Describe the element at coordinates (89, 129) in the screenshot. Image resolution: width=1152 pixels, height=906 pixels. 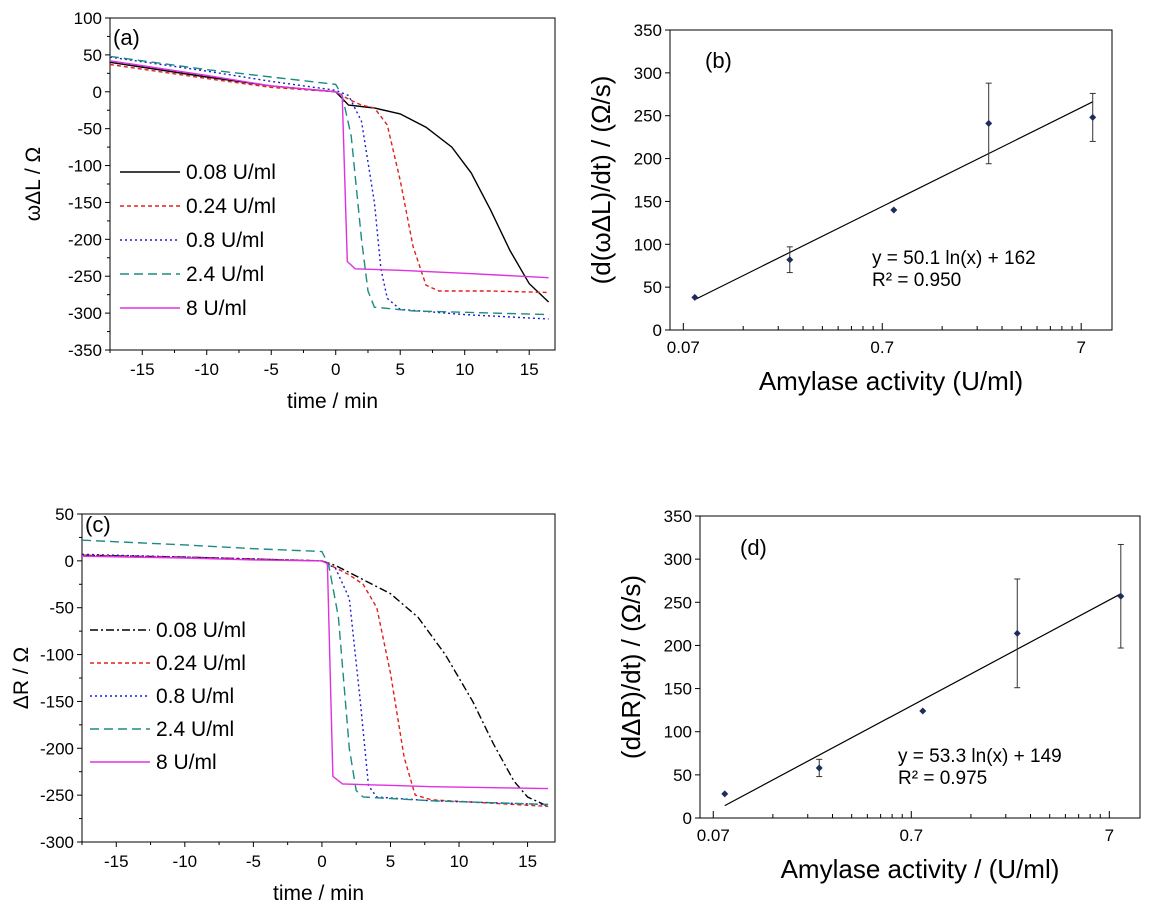
I see `y-tick-label: -50` at that location.